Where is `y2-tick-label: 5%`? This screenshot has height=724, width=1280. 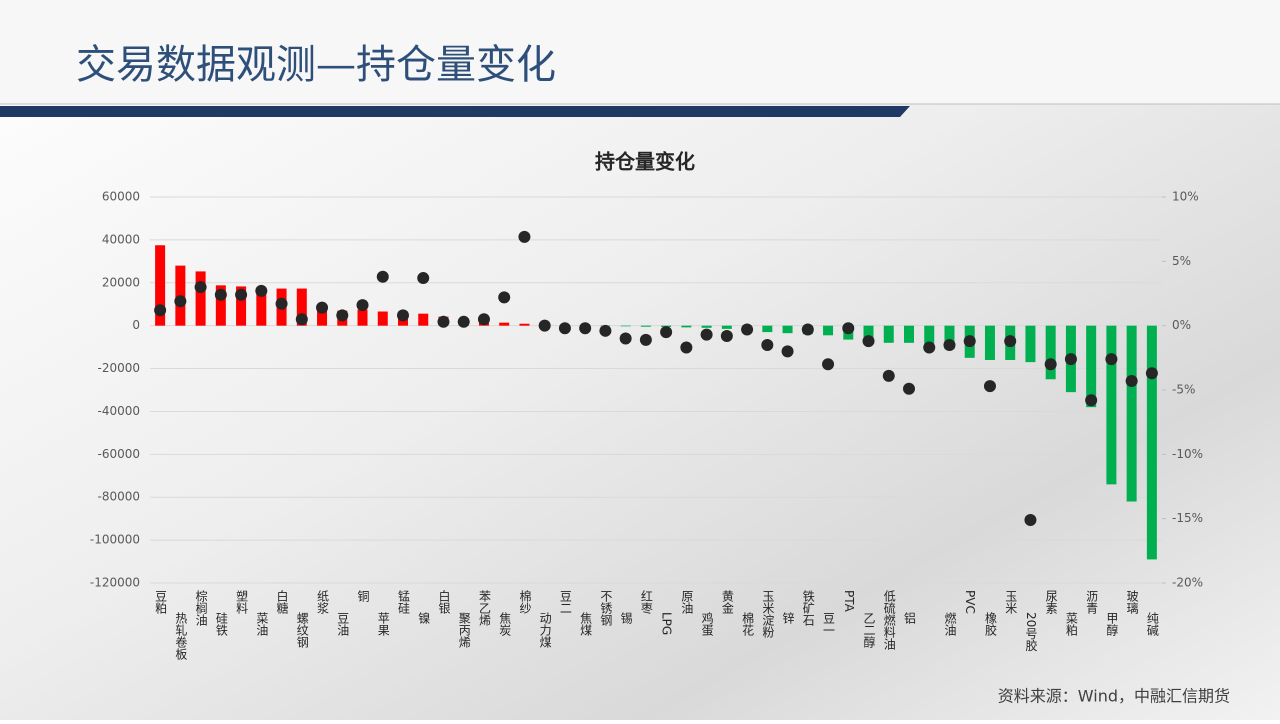
y2-tick-label: 5% is located at coordinates (1181, 261).